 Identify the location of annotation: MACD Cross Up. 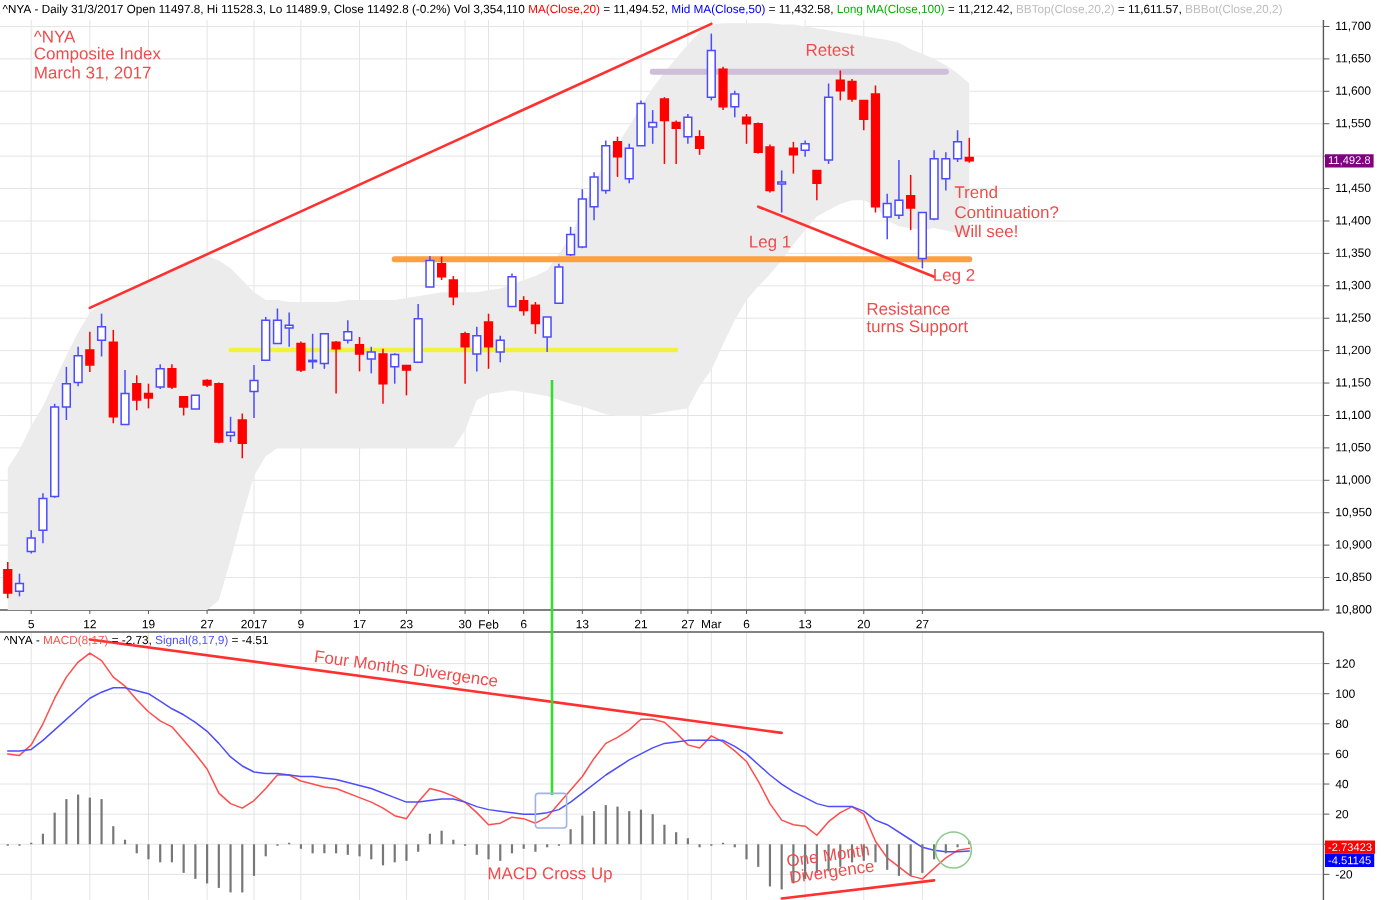
(550, 875).